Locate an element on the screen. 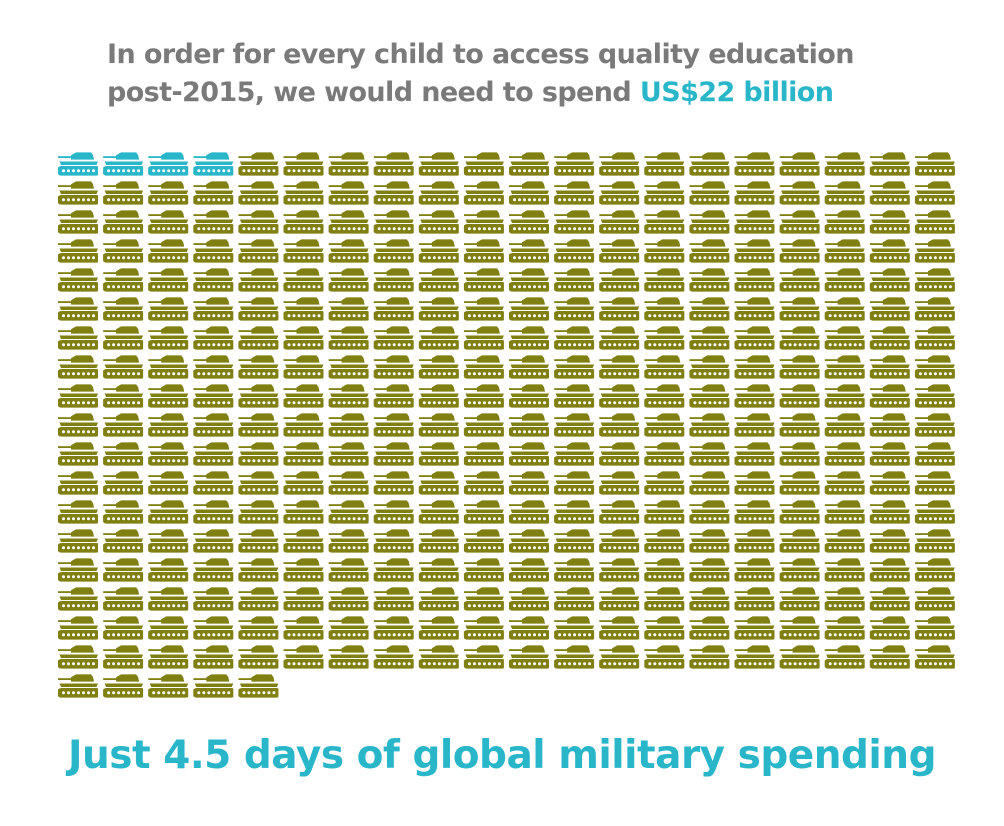 This screenshot has width=1004, height=826. headline-highlight: US$22 billion is located at coordinates (736, 92).